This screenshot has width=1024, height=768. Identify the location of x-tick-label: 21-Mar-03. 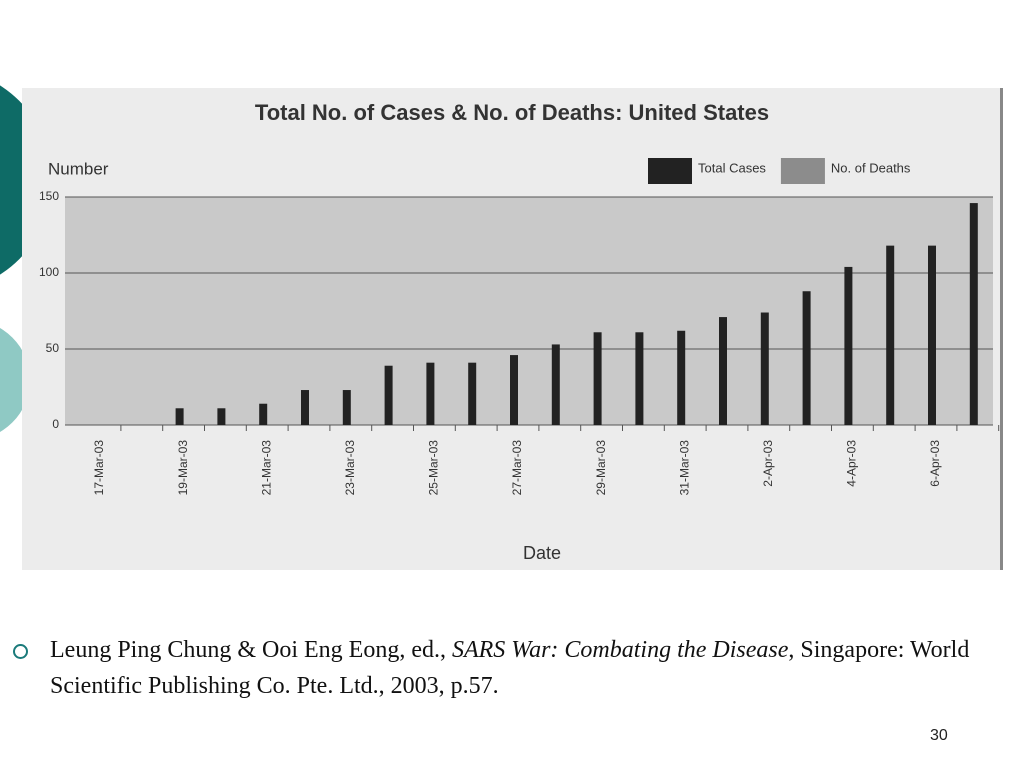
(266, 468).